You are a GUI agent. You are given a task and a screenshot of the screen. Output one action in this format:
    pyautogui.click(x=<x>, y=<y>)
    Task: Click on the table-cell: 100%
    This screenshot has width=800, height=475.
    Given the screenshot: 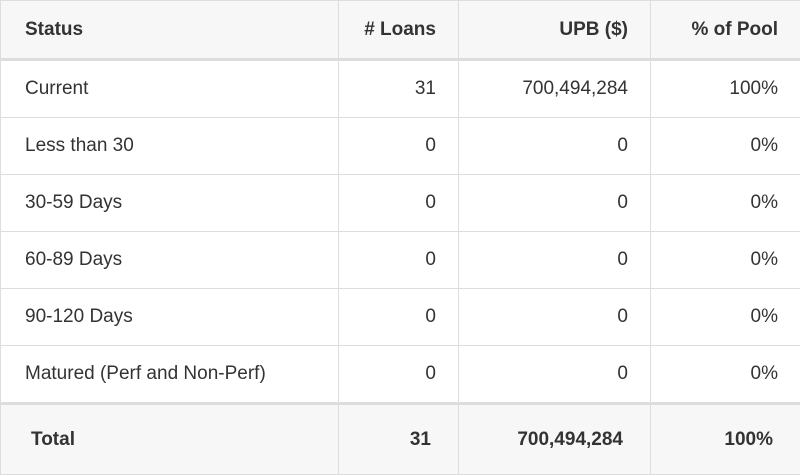 What is the action you would take?
    pyautogui.click(x=725, y=89)
    